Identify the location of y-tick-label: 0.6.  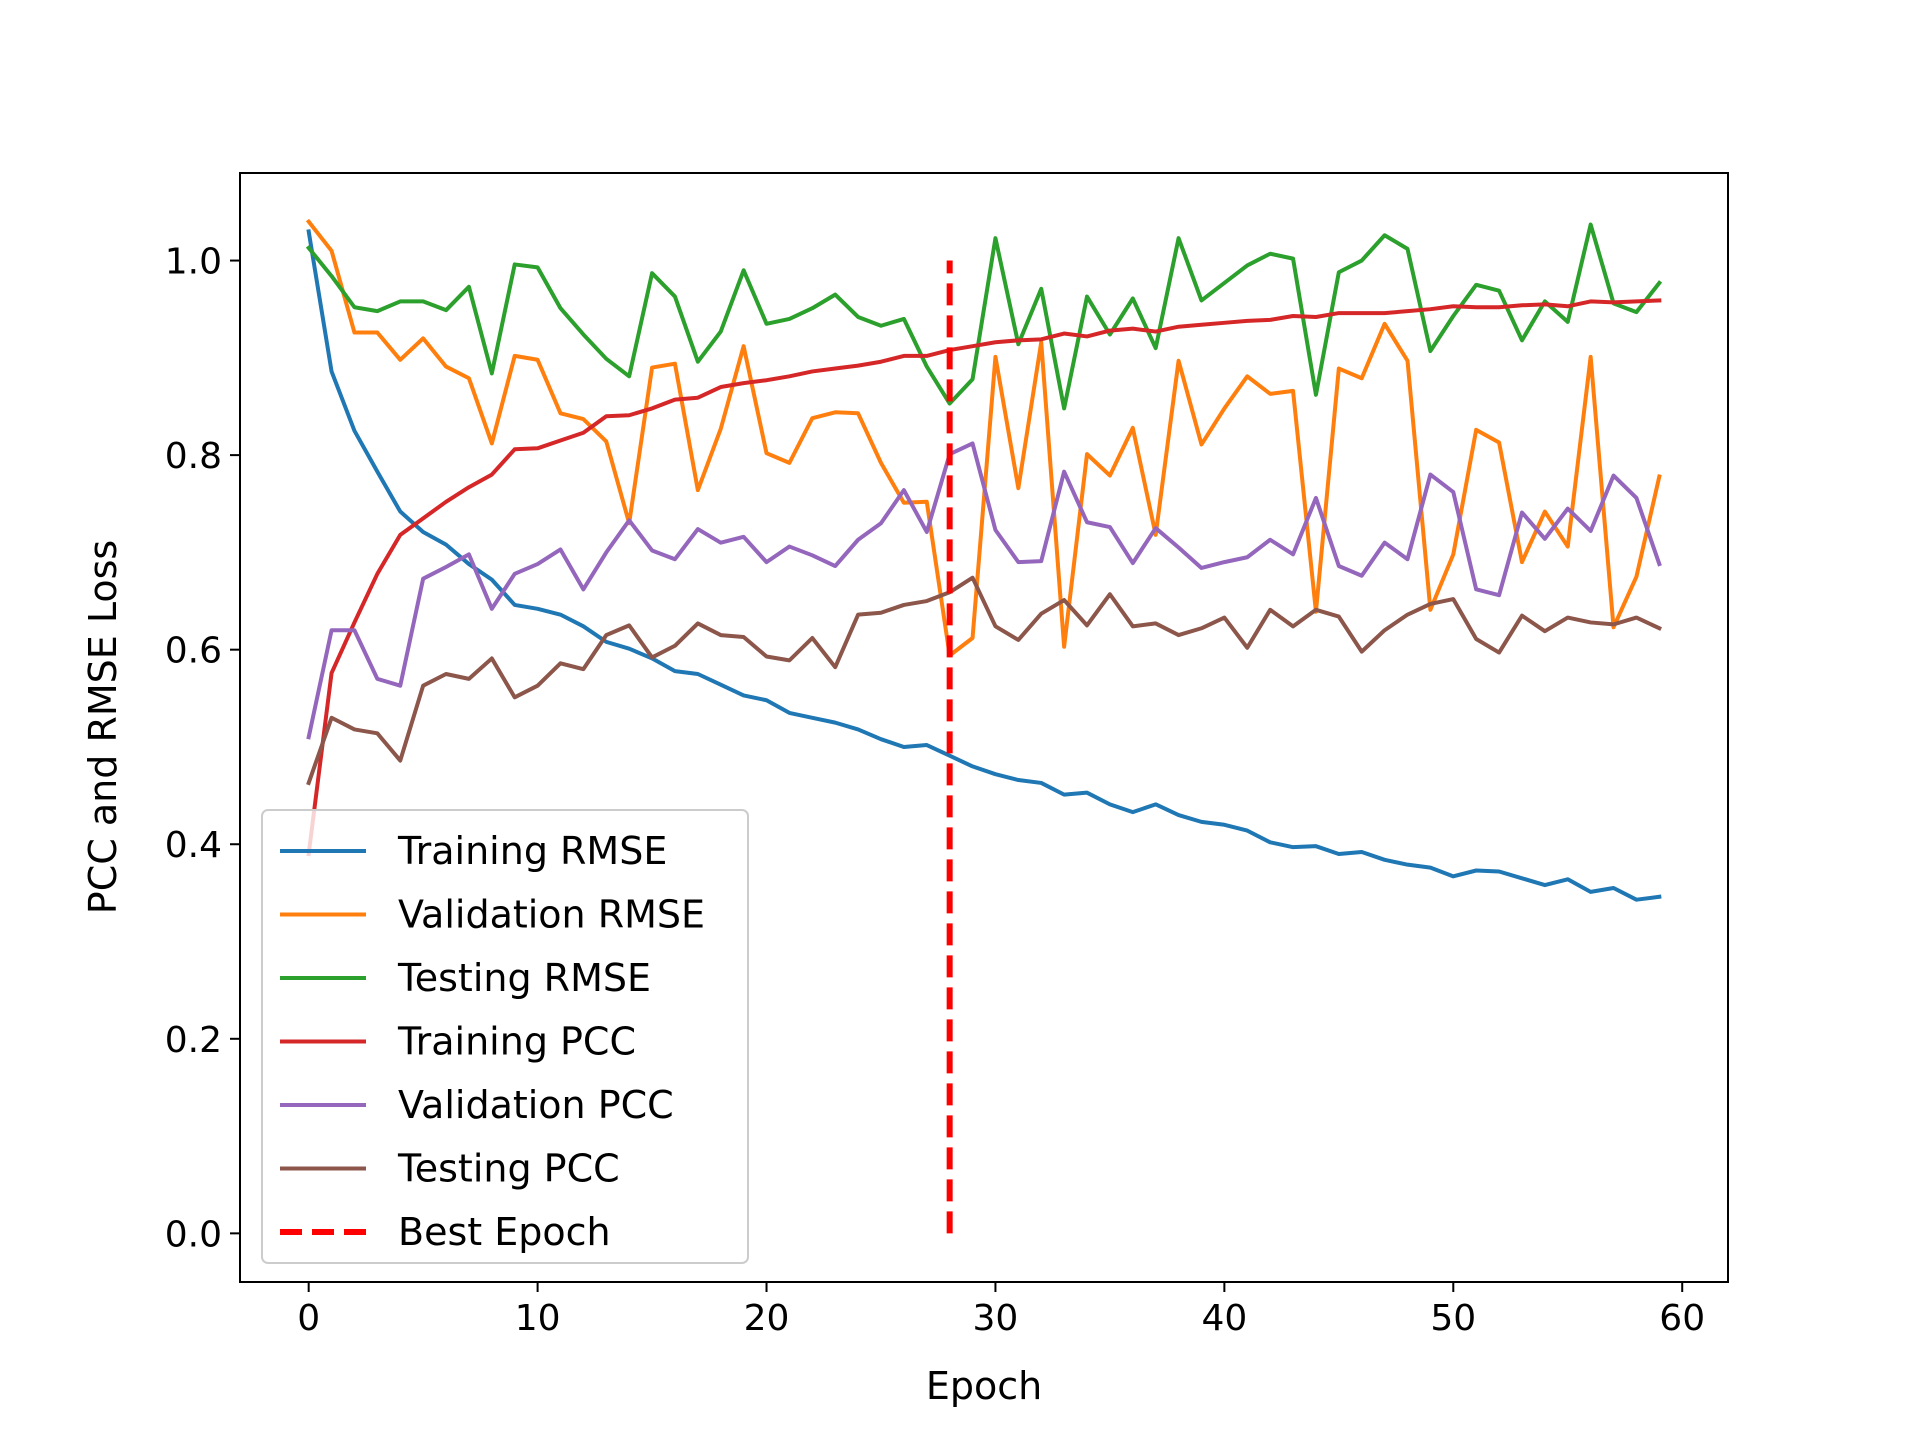
(193, 651).